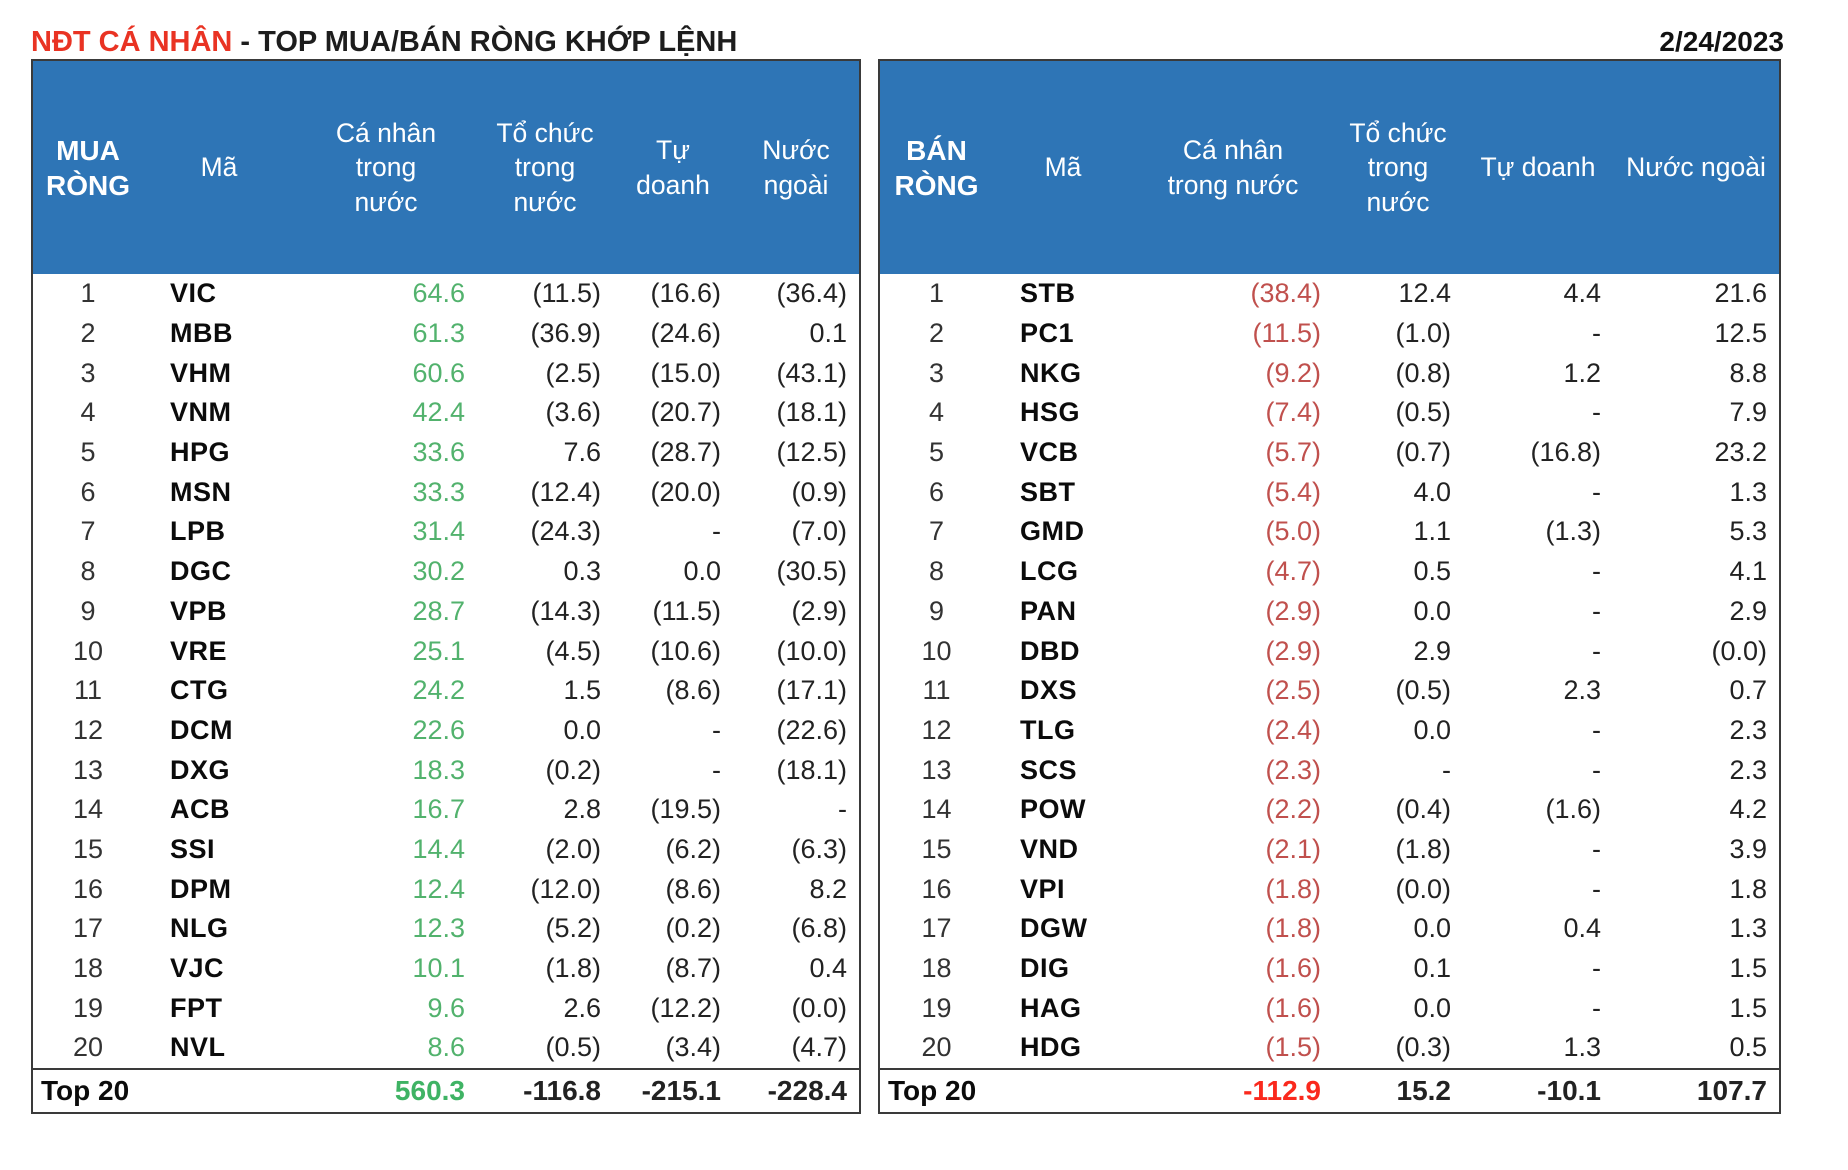  I want to click on organization-net-cell: (5.2), so click(573, 928).